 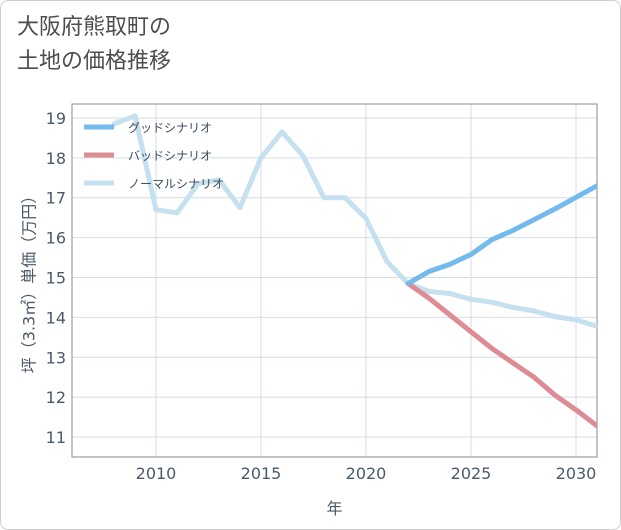 What do you see at coordinates (170, 156) in the screenshot?
I see `legend-label-2: バッドシナリオ` at bounding box center [170, 156].